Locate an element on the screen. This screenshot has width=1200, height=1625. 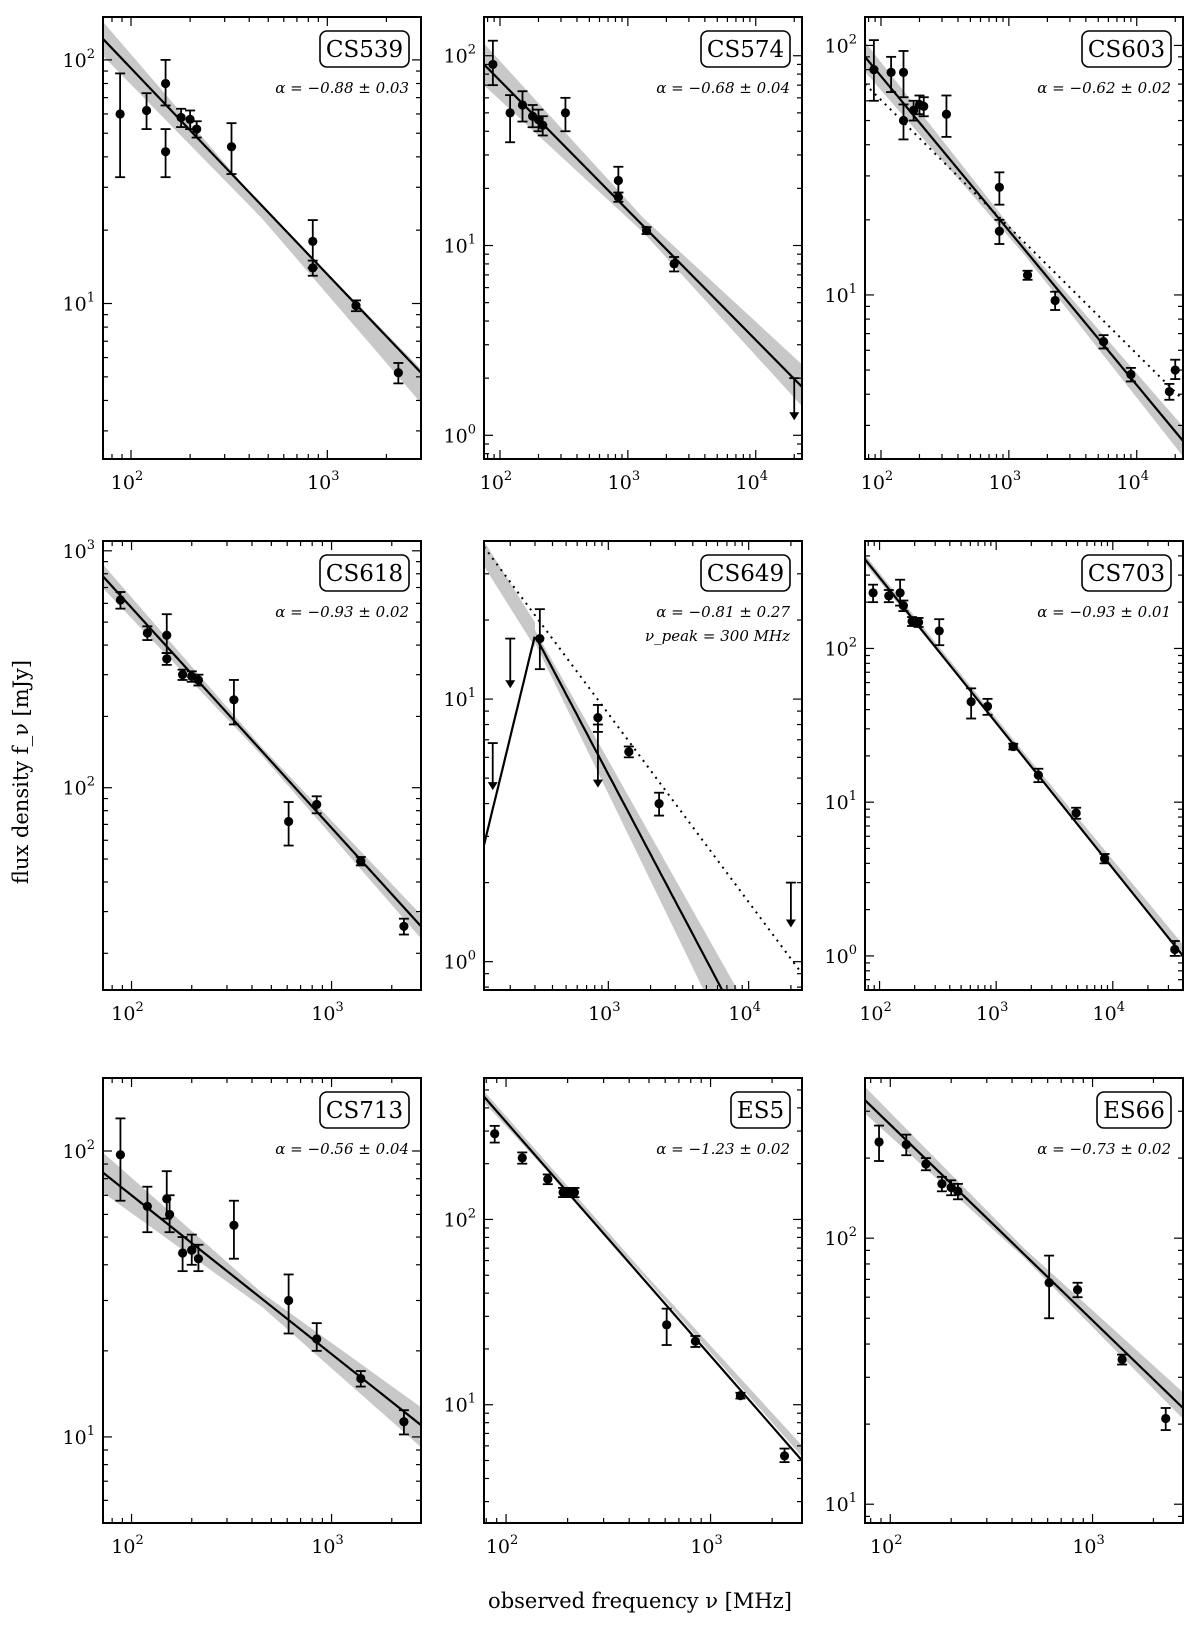
spectral-index-label: α = −0.68 ± 0.04 is located at coordinates (723, 88).